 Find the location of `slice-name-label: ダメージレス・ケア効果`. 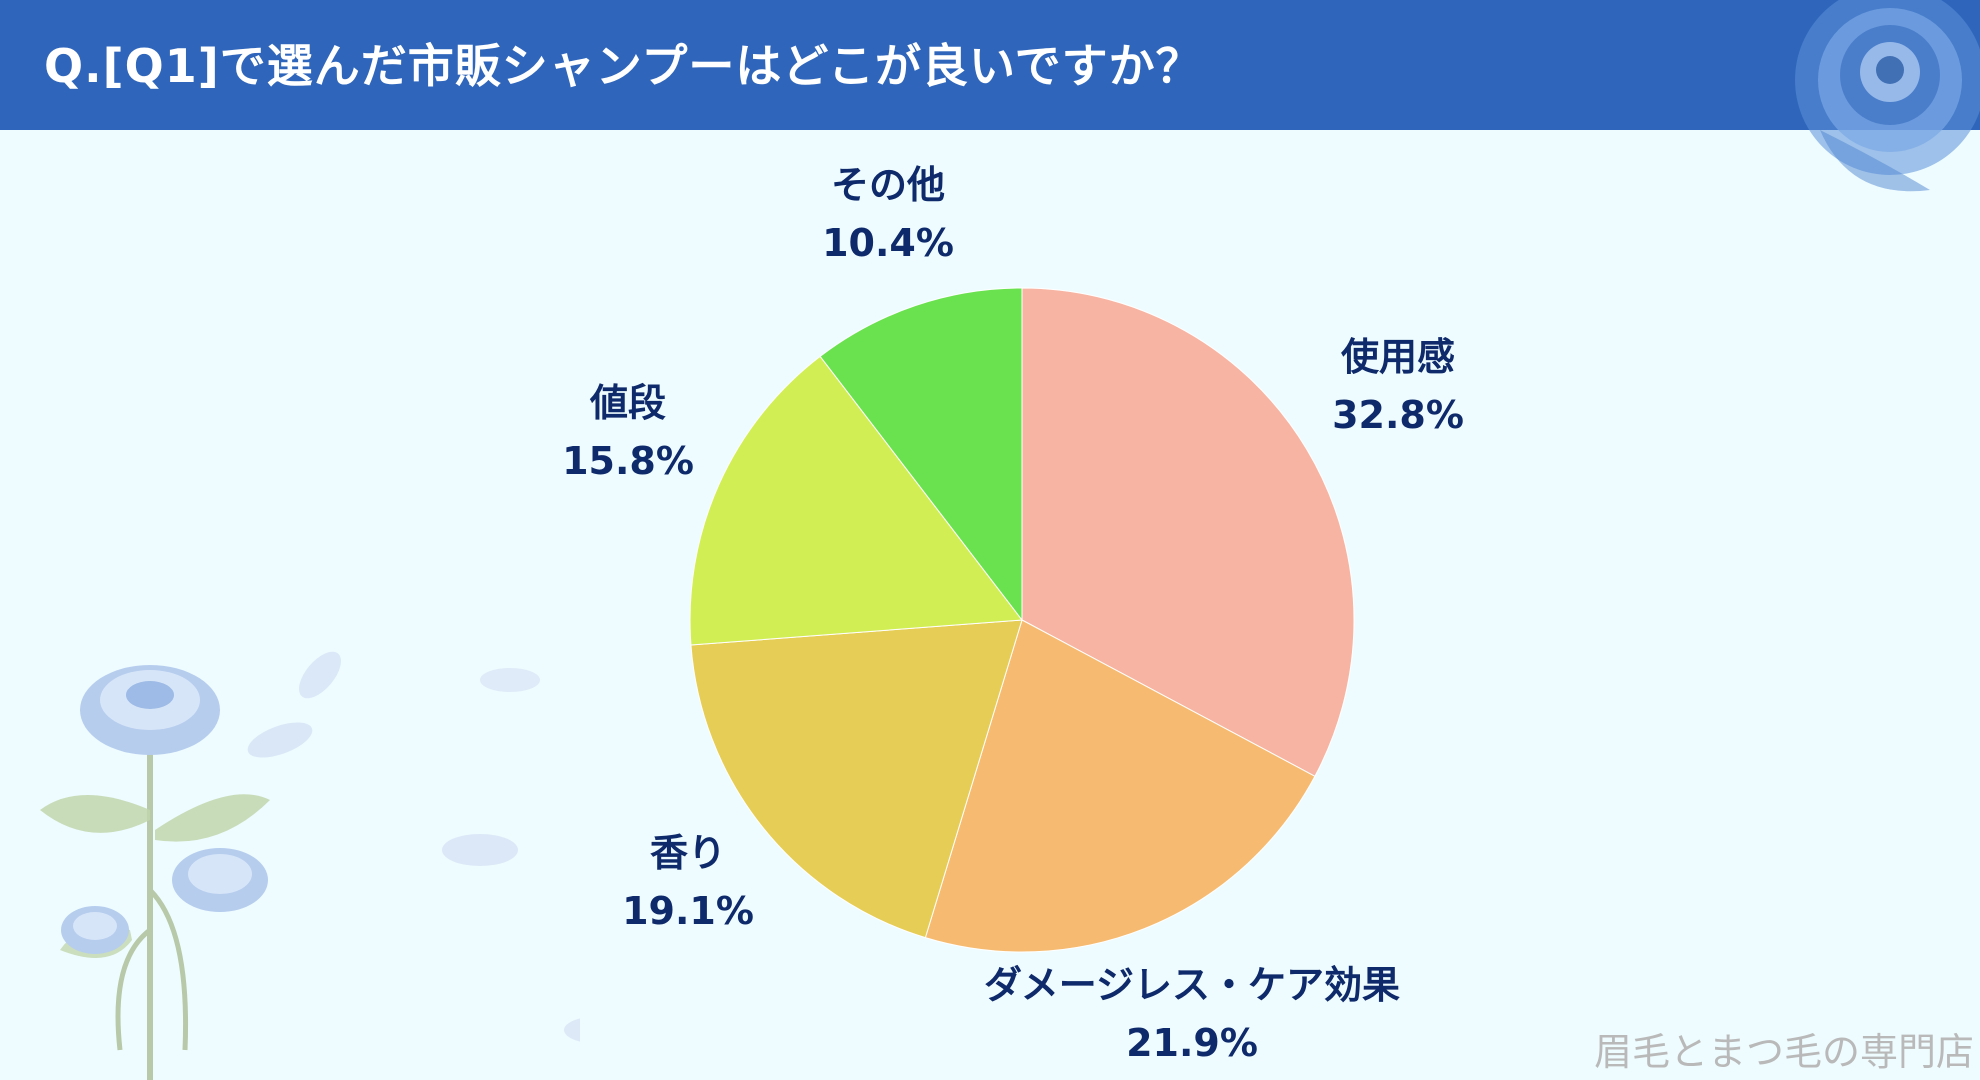

slice-name-label: ダメージレス・ケア効果 is located at coordinates (1192, 985).